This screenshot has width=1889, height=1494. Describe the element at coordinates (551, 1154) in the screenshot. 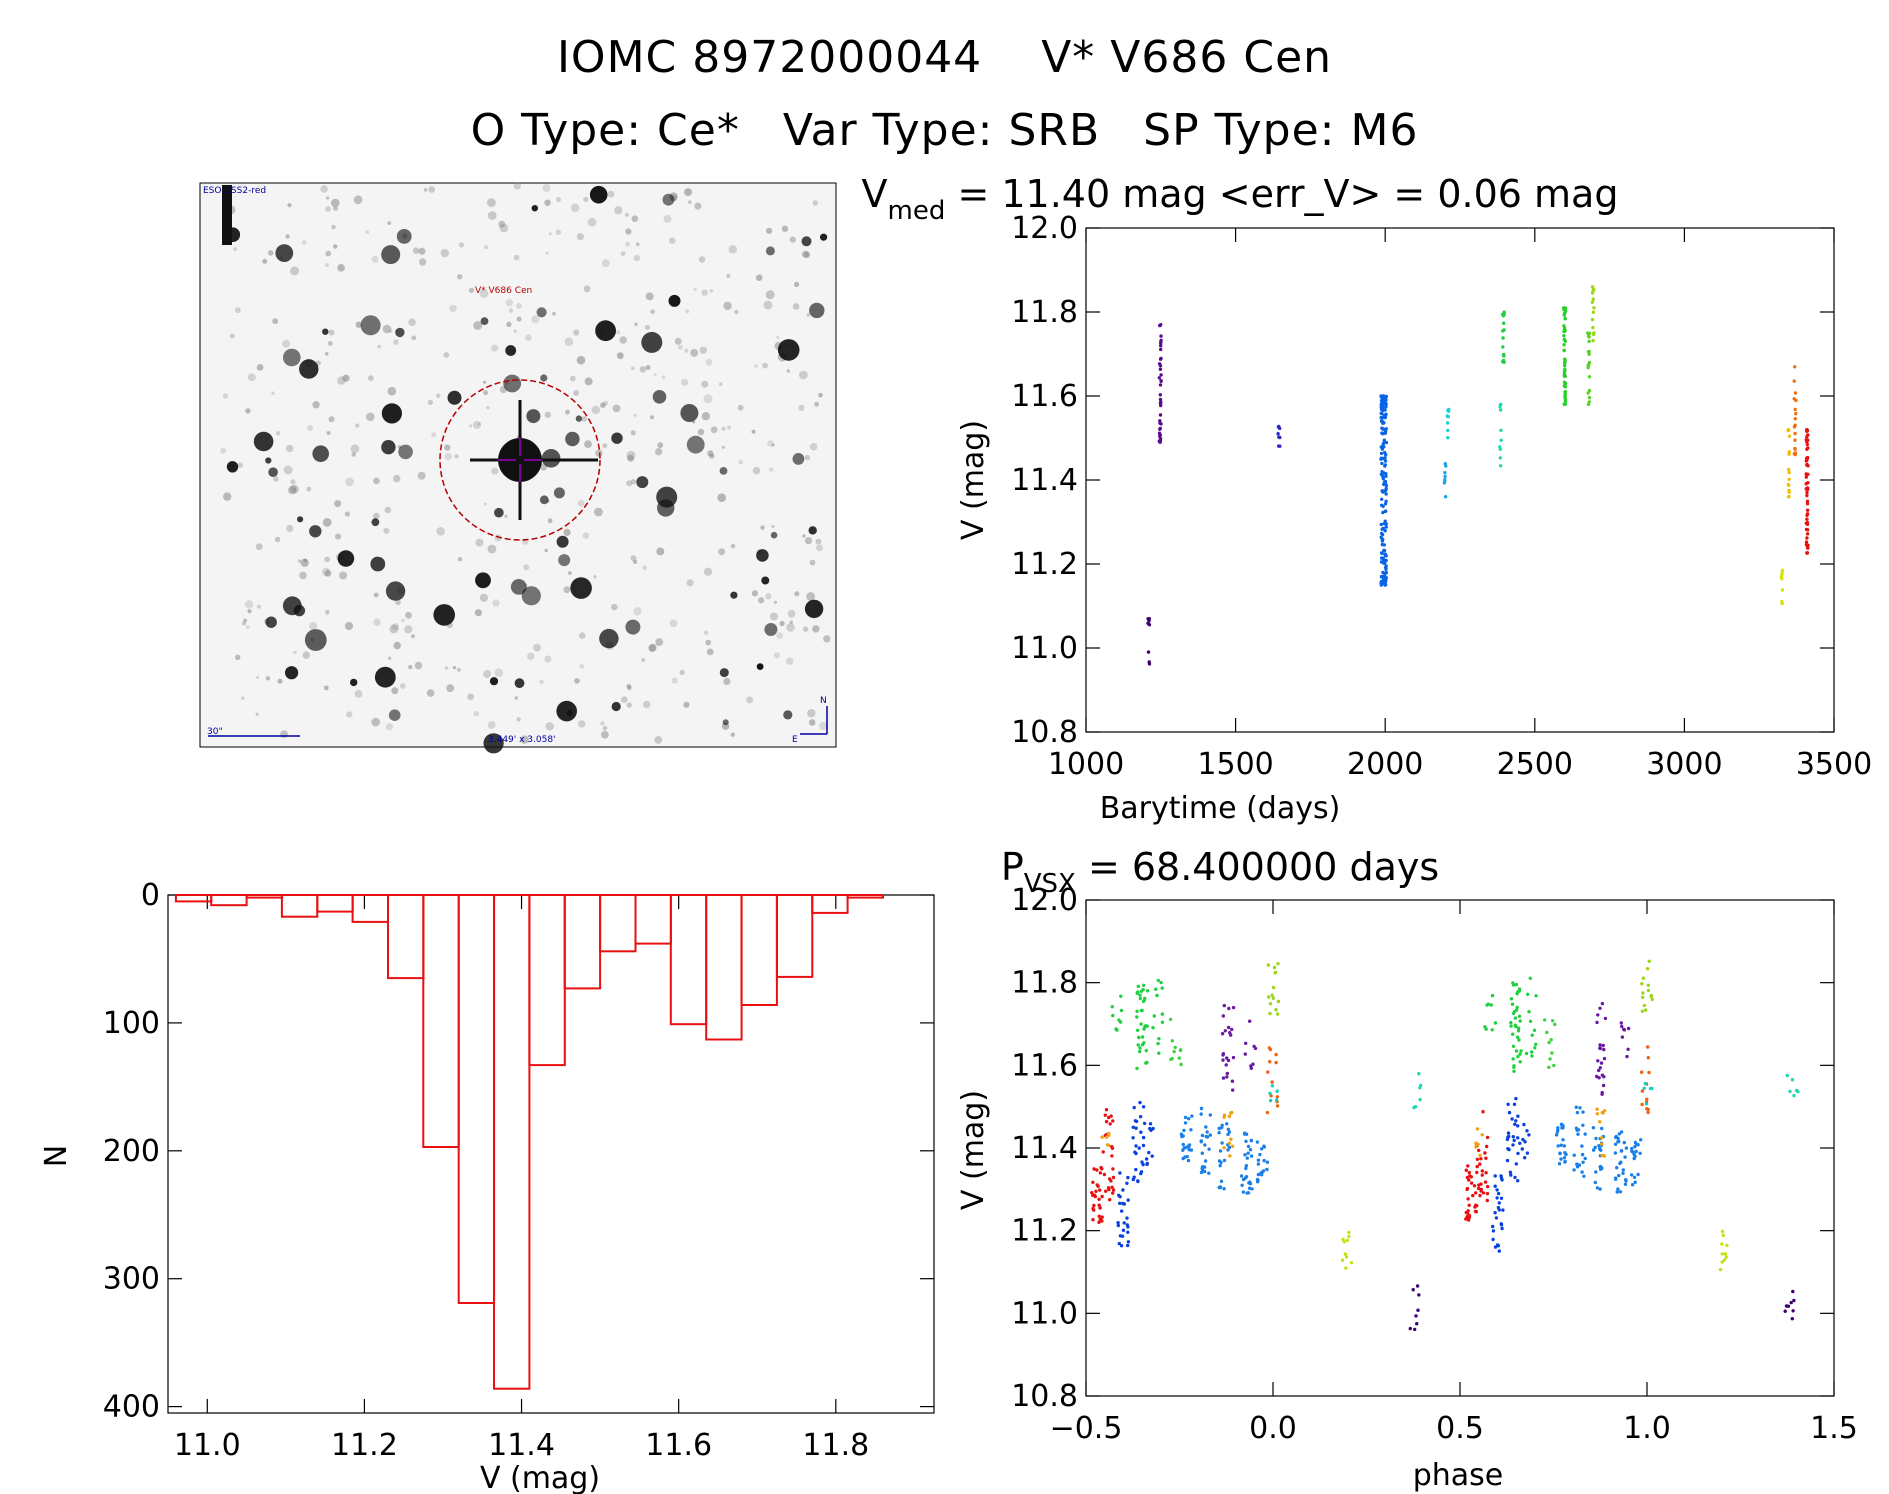

I see `histogram-frame` at that location.